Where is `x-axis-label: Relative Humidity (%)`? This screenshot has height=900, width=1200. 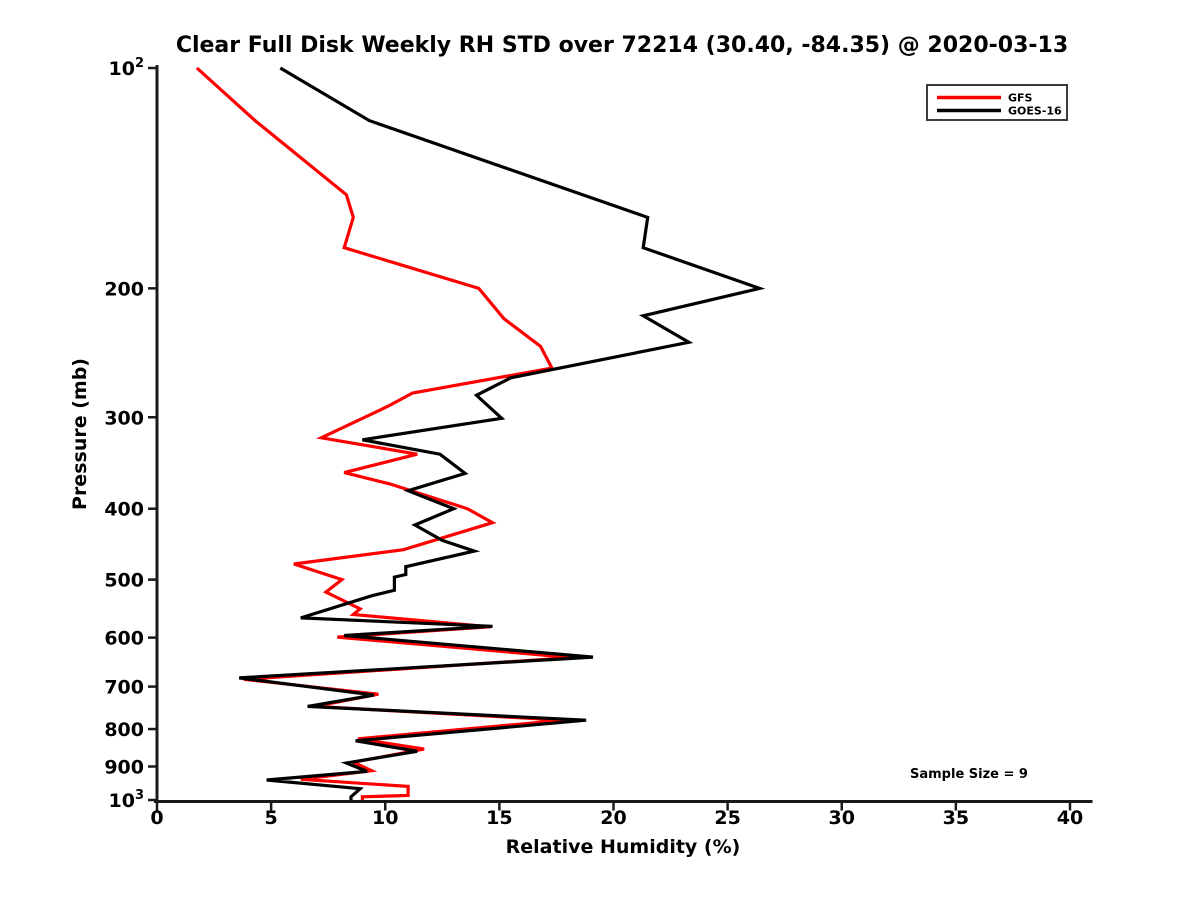 x-axis-label: Relative Humidity (%) is located at coordinates (623, 847).